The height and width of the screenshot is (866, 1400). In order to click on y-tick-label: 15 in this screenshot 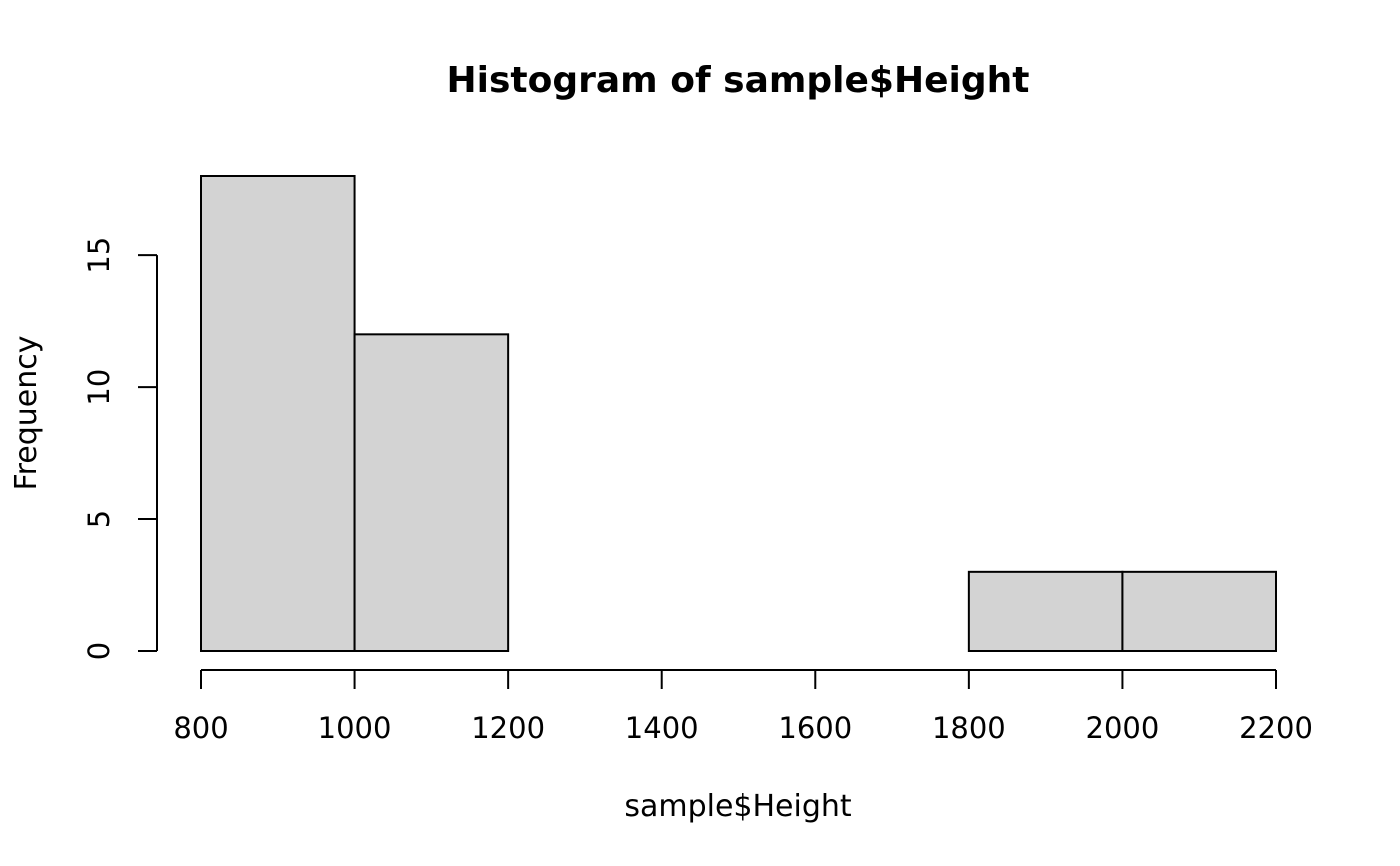, I will do `click(99, 255)`.